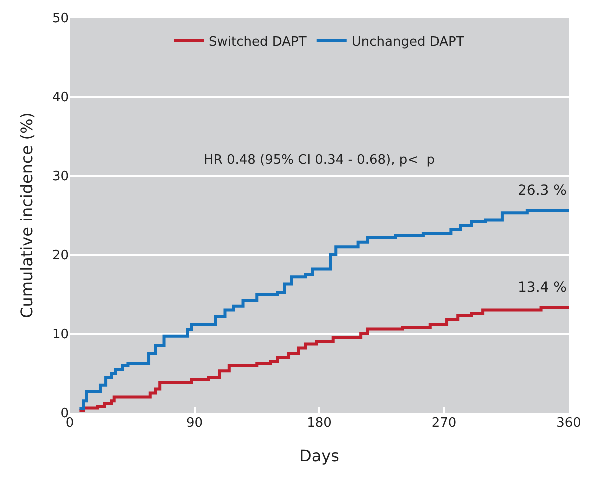 The width and height of the screenshot is (593, 478). Describe the element at coordinates (60, 335) in the screenshot. I see `y-tick-label: 10` at that location.